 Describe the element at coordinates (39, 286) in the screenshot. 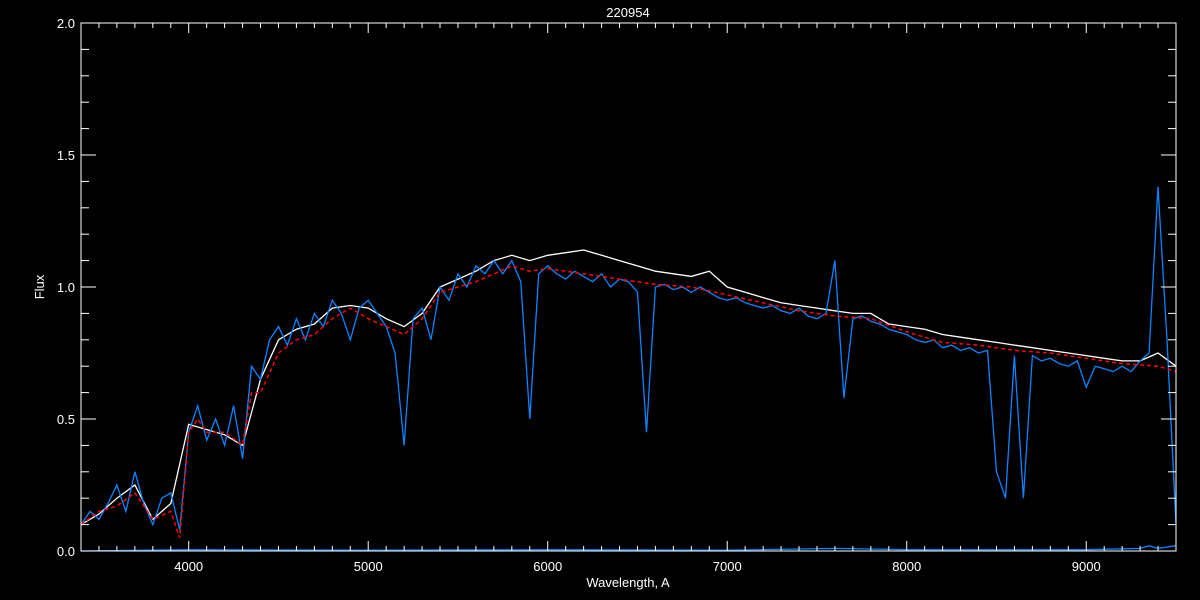

I see `y-axis-label: Flux` at that location.